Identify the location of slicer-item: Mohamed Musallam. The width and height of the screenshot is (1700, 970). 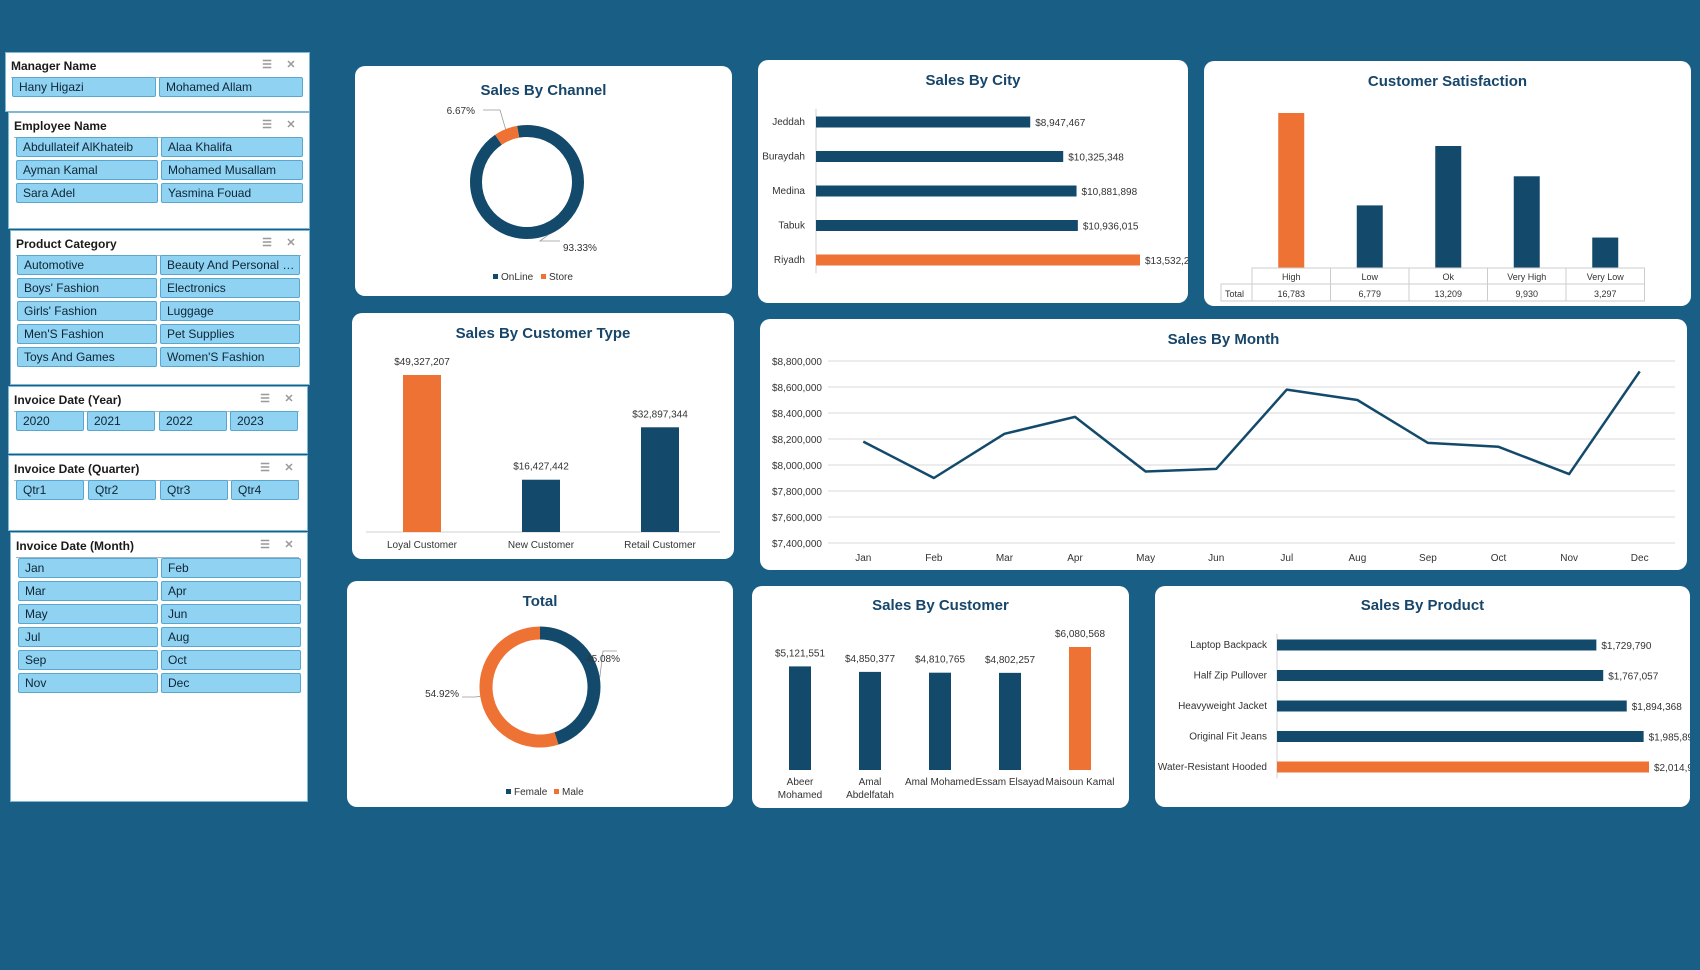
(232, 170).